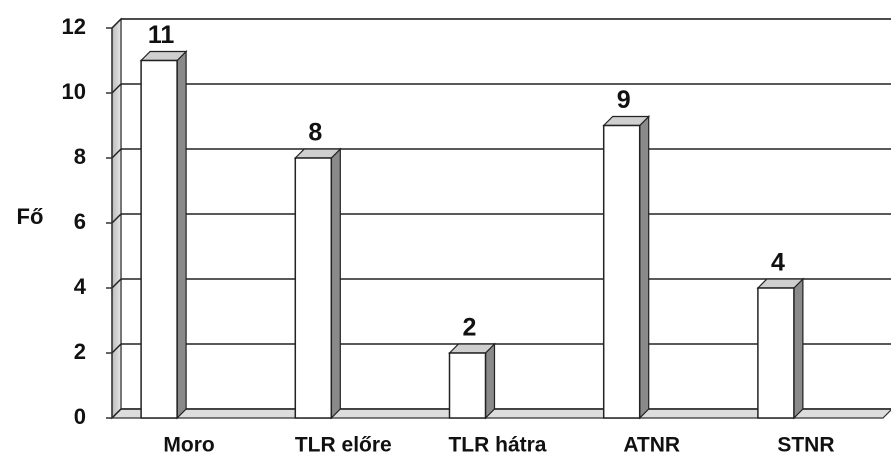 The image size is (891, 461). I want to click on y-tick-label: 12, so click(74, 26).